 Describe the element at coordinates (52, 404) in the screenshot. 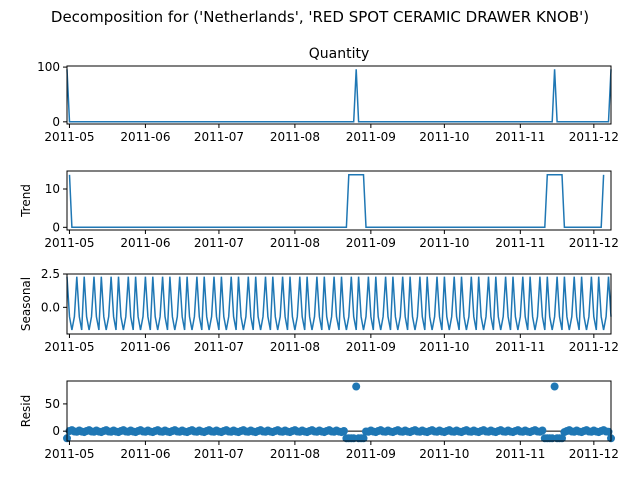

I see `y-tick-label: 50` at that location.